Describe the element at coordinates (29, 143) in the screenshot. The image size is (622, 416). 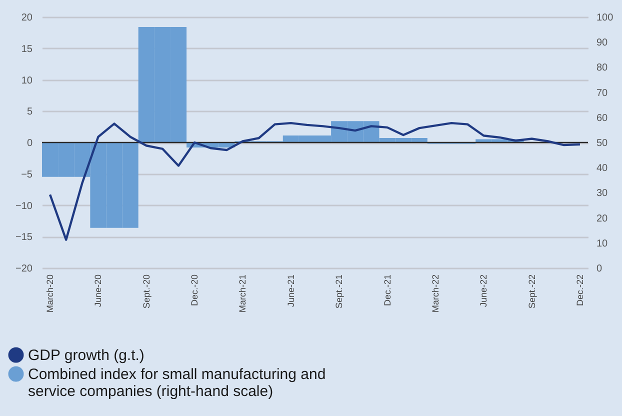
I see `y-tick-label: 0` at that location.